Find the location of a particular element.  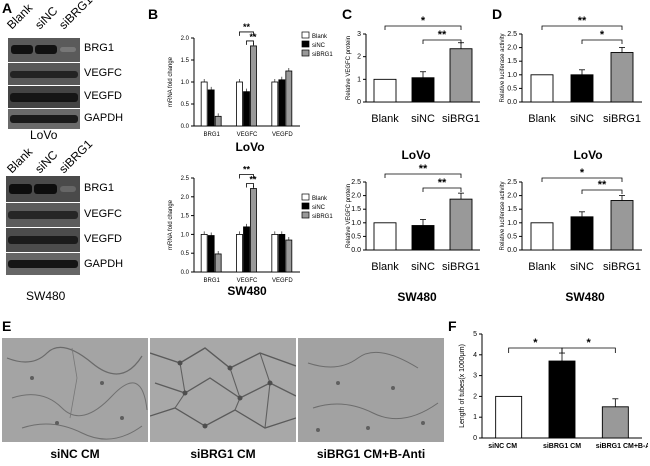

y-tick-label: 4 is located at coordinates (475, 355).